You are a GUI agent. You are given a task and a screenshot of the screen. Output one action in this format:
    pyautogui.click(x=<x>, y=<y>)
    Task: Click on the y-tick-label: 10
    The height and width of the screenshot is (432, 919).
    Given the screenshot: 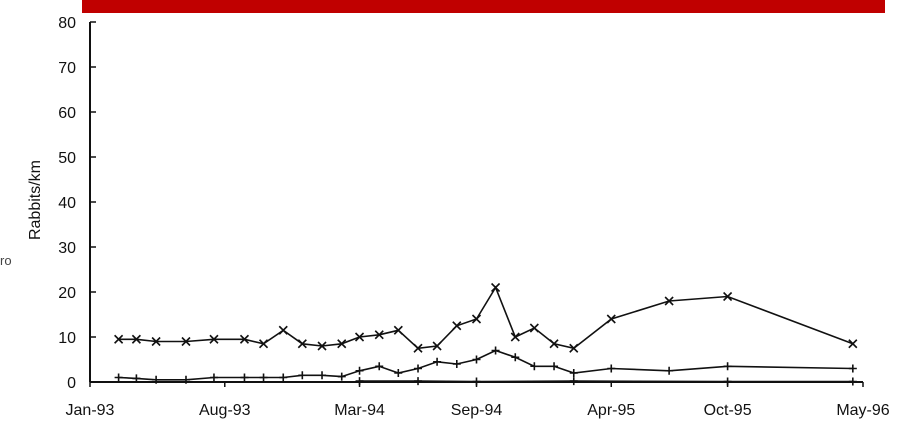 What is the action you would take?
    pyautogui.click(x=67, y=338)
    